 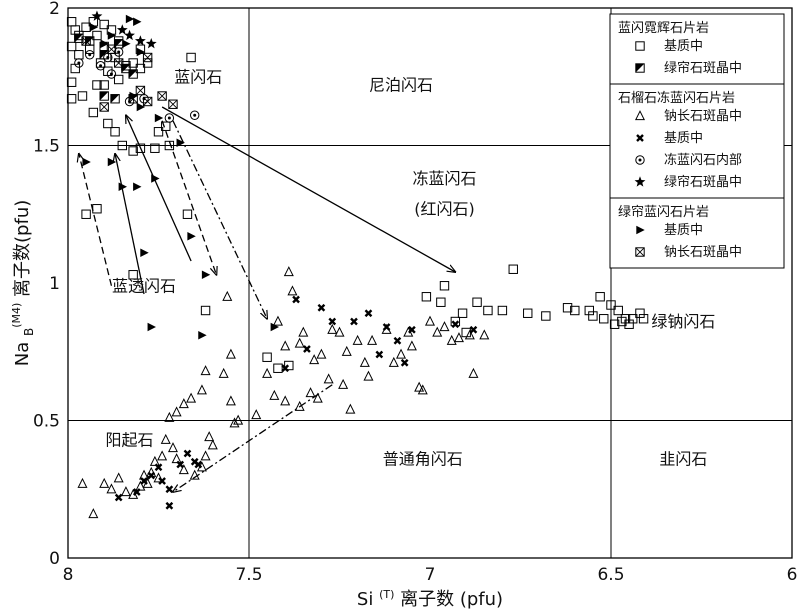 What do you see at coordinates (703, 182) in the screenshot?
I see `legend-item-label: 绿帘石斑晶中` at bounding box center [703, 182].